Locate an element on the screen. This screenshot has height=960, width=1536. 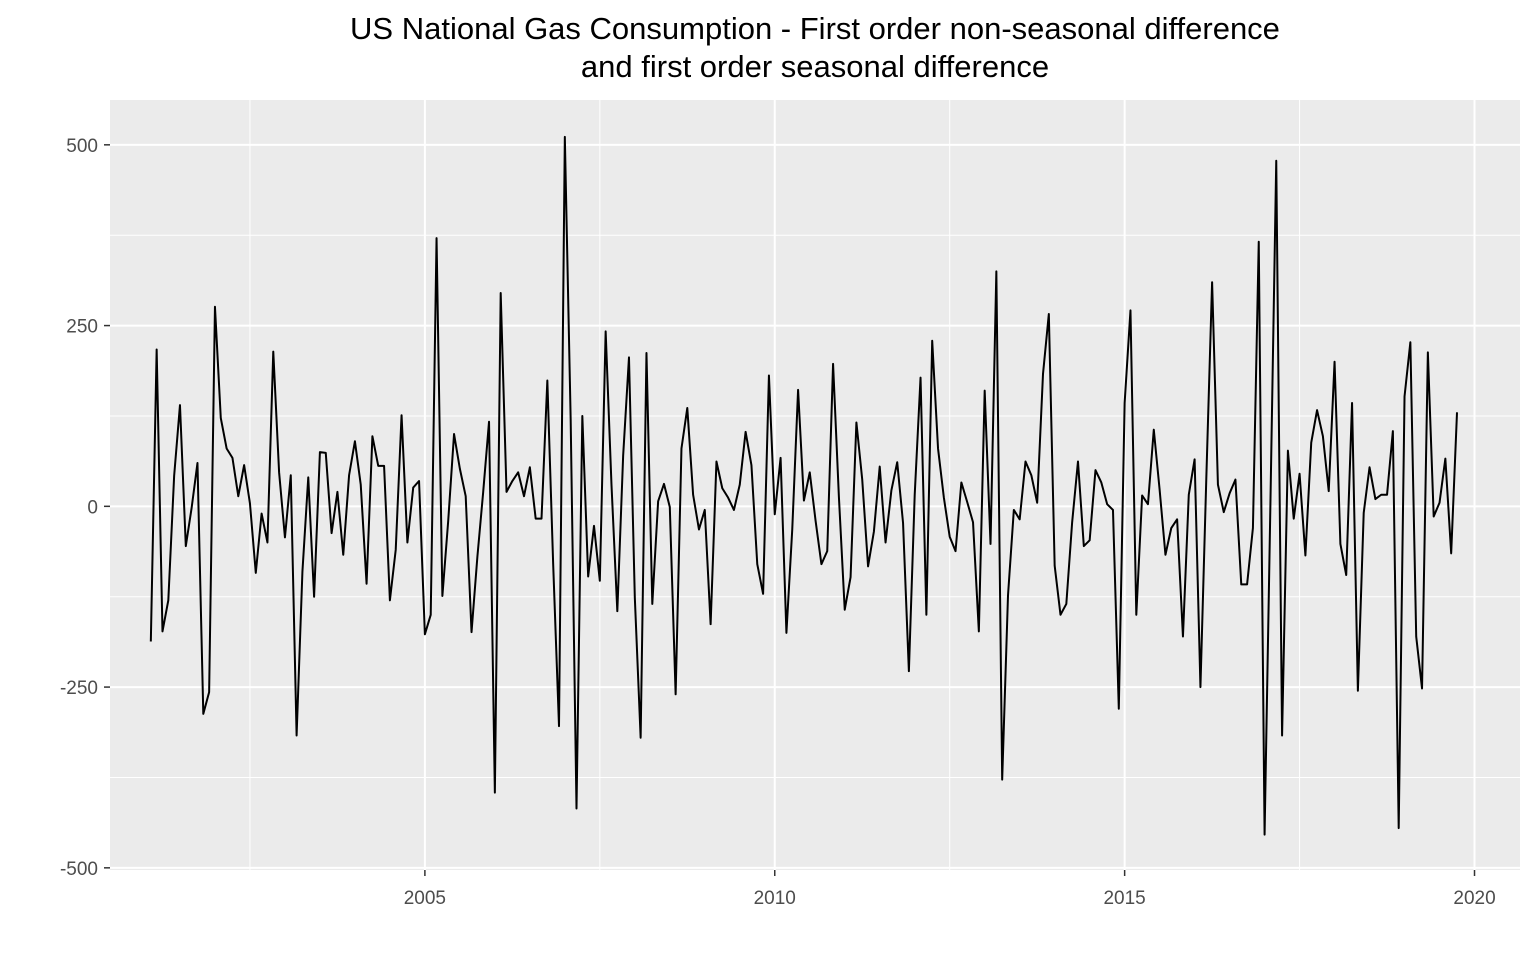
x-tick-label: 2005 is located at coordinates (425, 898).